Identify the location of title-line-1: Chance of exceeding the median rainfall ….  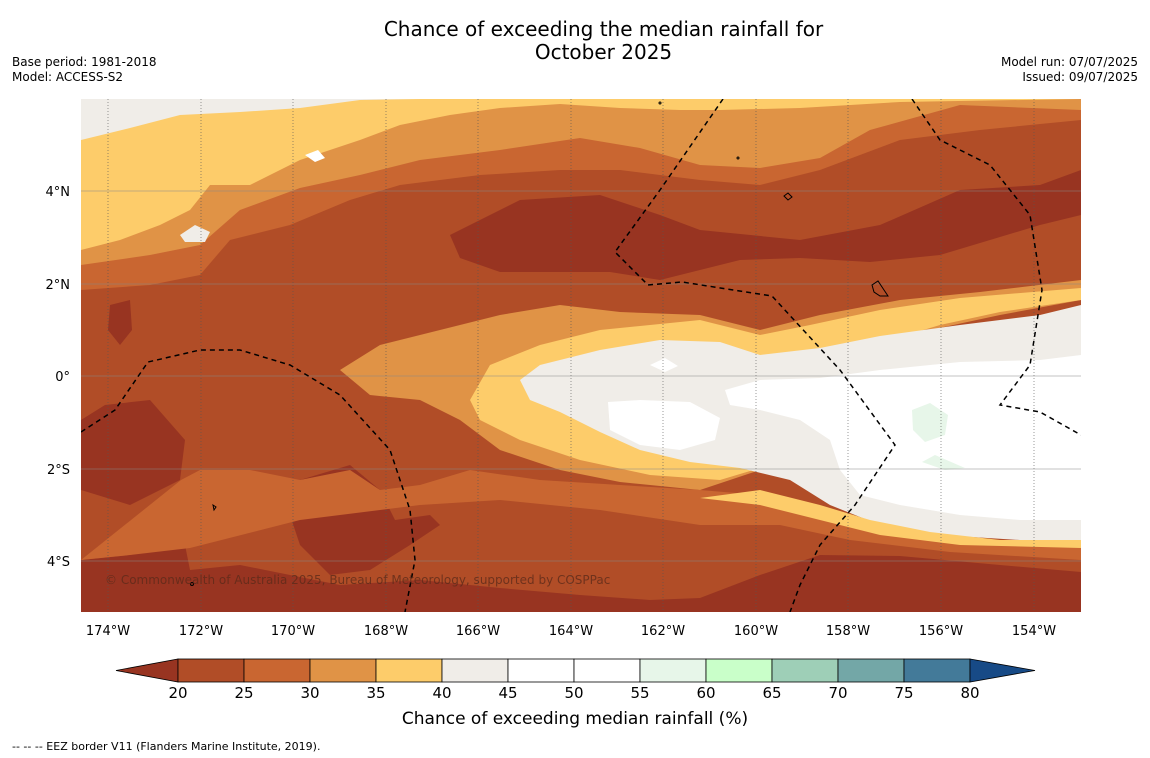
(603, 29).